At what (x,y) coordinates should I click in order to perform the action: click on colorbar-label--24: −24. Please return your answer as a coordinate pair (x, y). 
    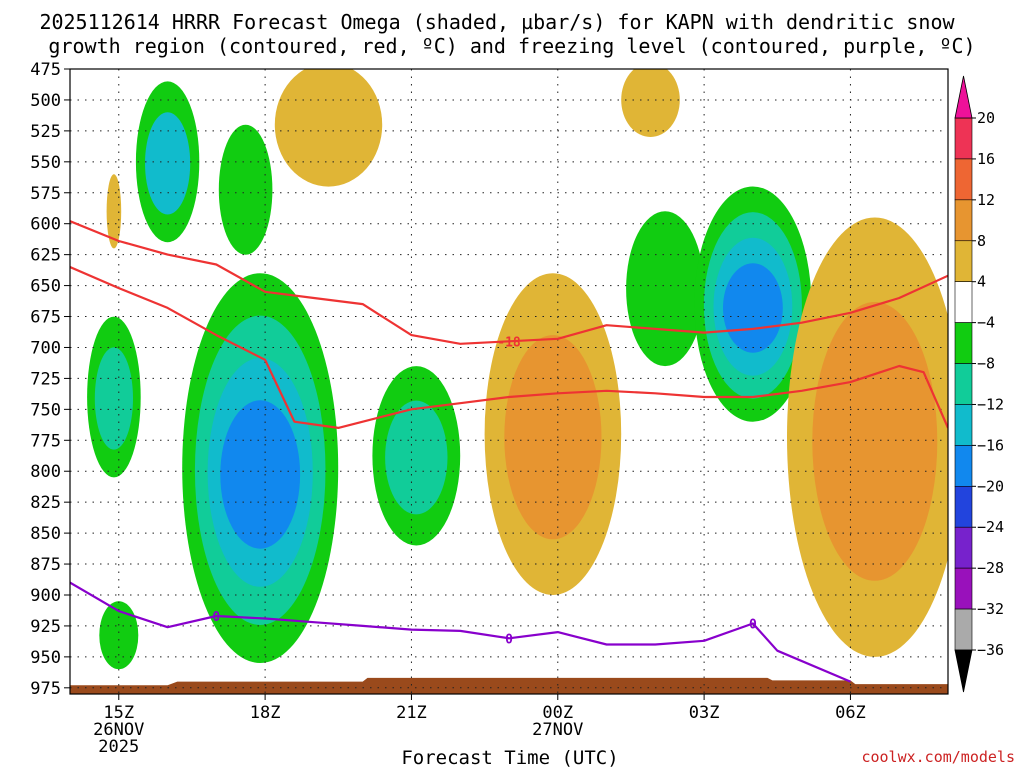
    Looking at the image, I should click on (990, 527).